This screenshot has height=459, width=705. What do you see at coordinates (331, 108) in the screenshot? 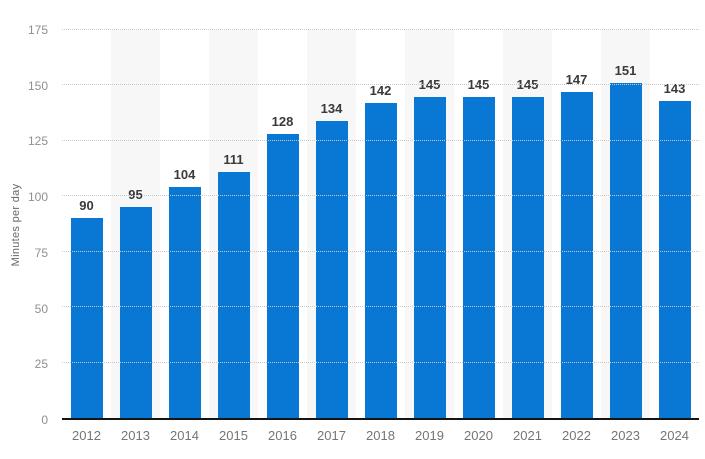
I see `bar-value-label: 134` at bounding box center [331, 108].